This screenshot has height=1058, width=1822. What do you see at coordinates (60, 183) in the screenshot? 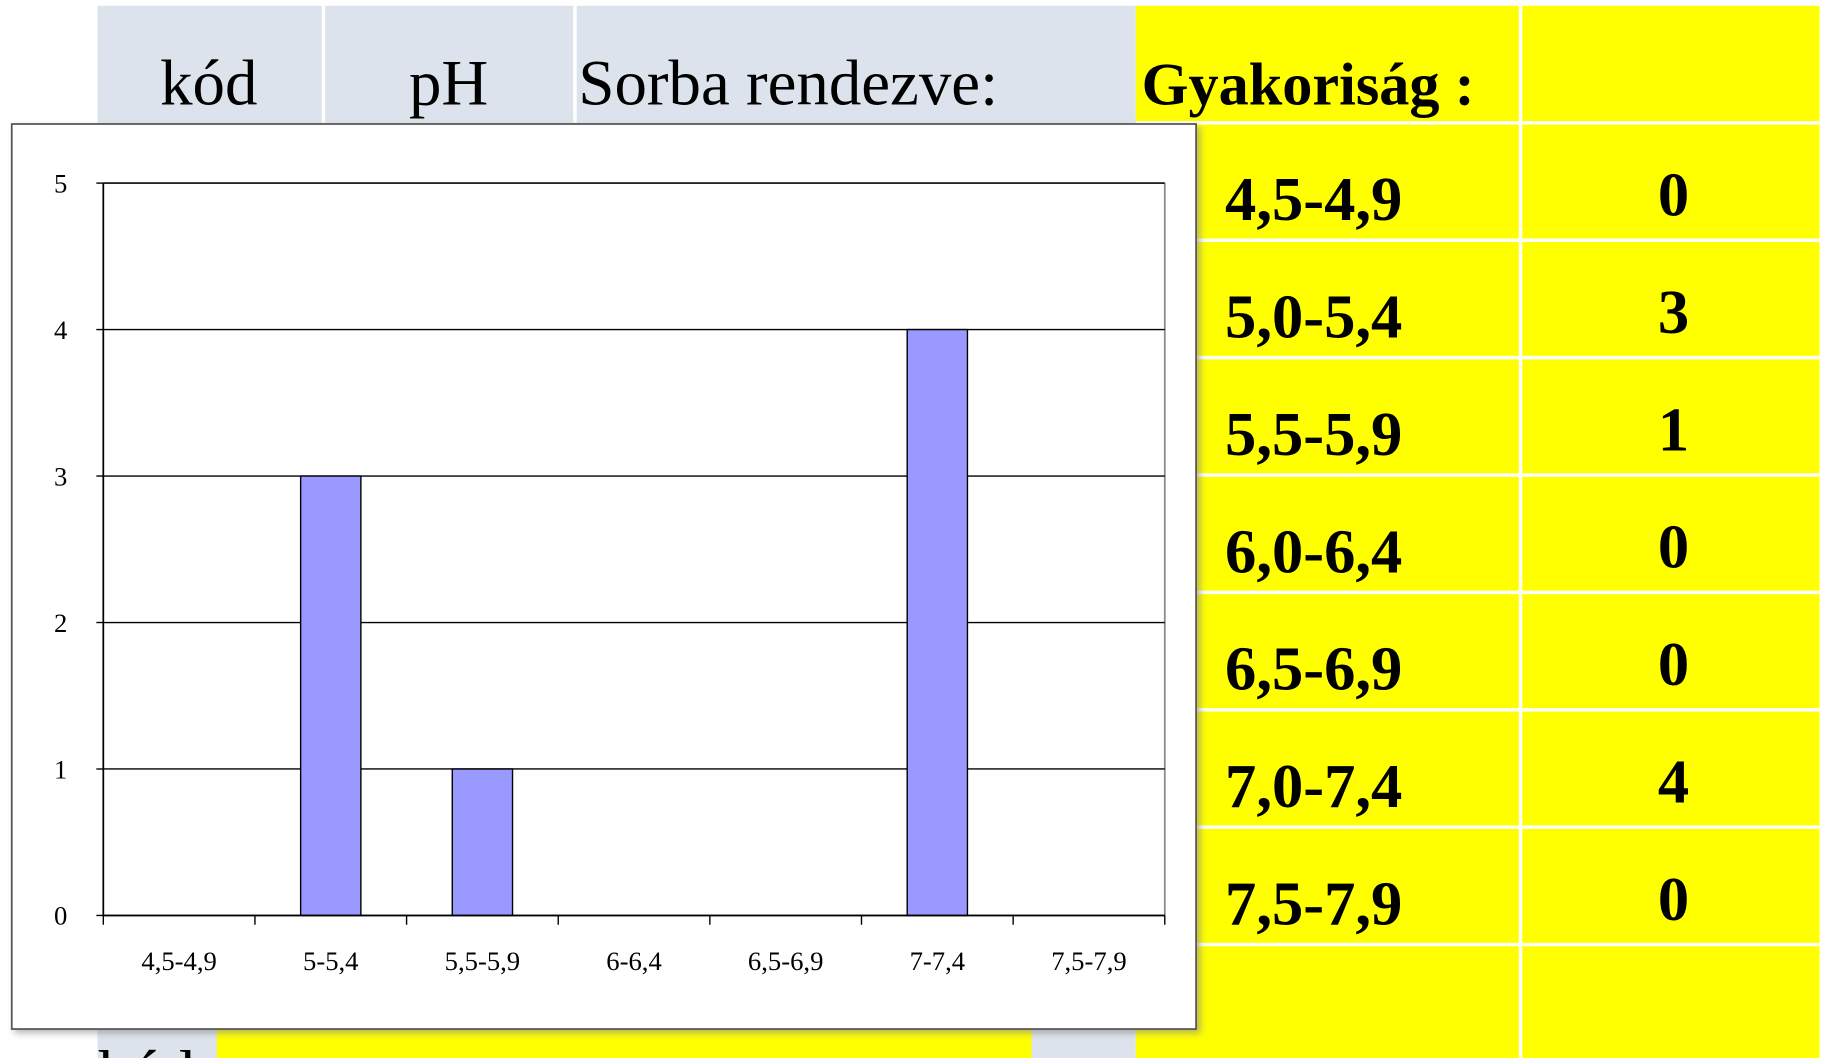
I see `y-tick-label: 5` at bounding box center [60, 183].